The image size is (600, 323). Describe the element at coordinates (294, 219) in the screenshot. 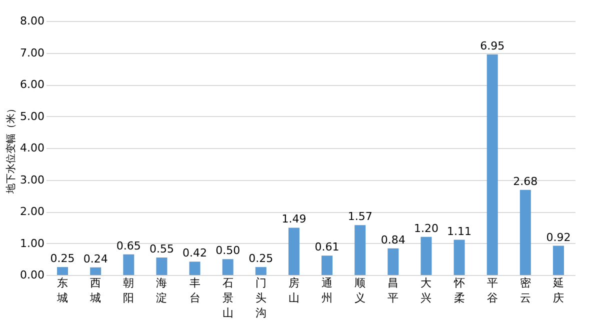

I see `data-label: 1.49` at that location.